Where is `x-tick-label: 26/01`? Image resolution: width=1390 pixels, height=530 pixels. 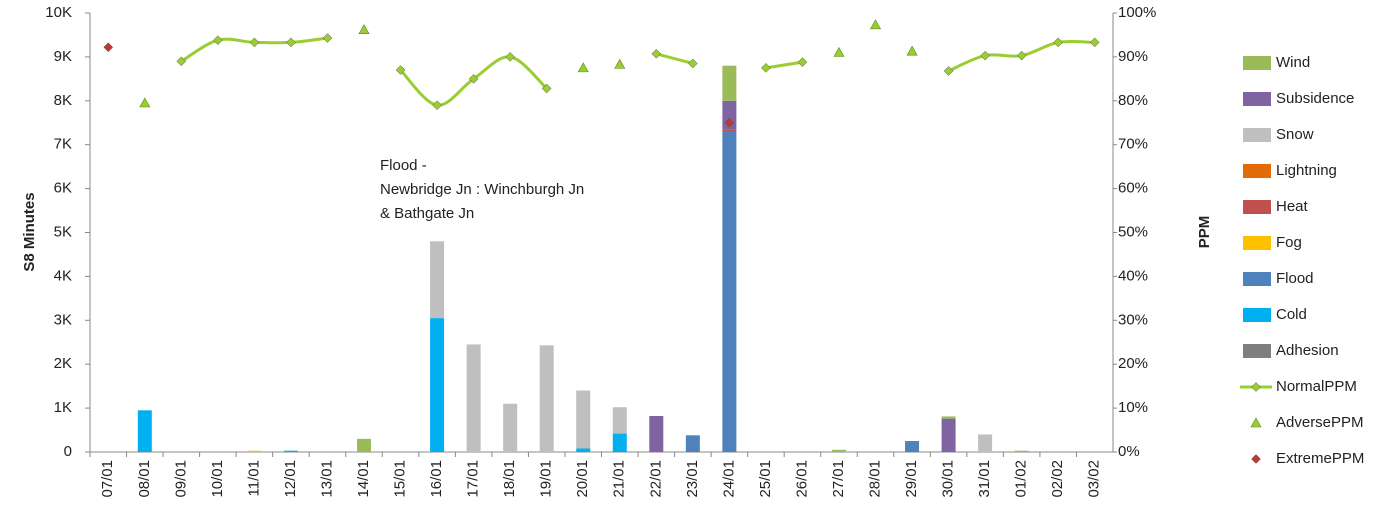
x-tick-label: 26/01 is located at coordinates (801, 479).